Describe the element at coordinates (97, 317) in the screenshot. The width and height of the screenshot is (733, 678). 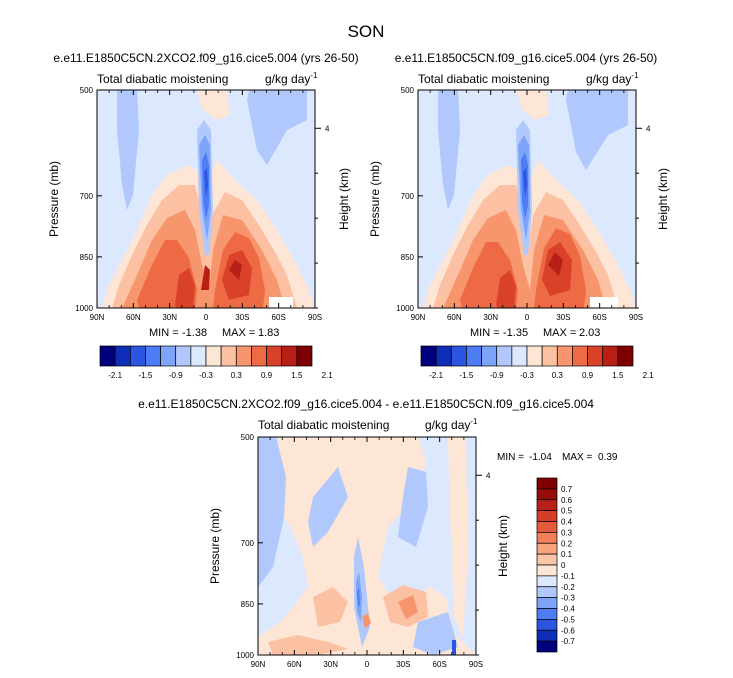
I see `panel-1-xtick-label: 90N` at that location.